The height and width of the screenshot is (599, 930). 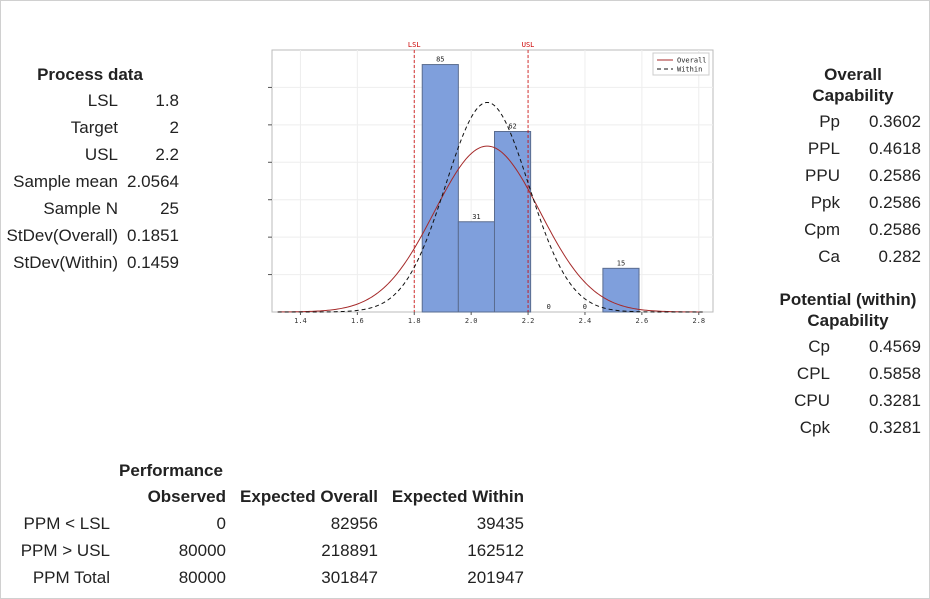 What do you see at coordinates (895, 121) in the screenshot?
I see `overall-capability-value: 0.3602` at bounding box center [895, 121].